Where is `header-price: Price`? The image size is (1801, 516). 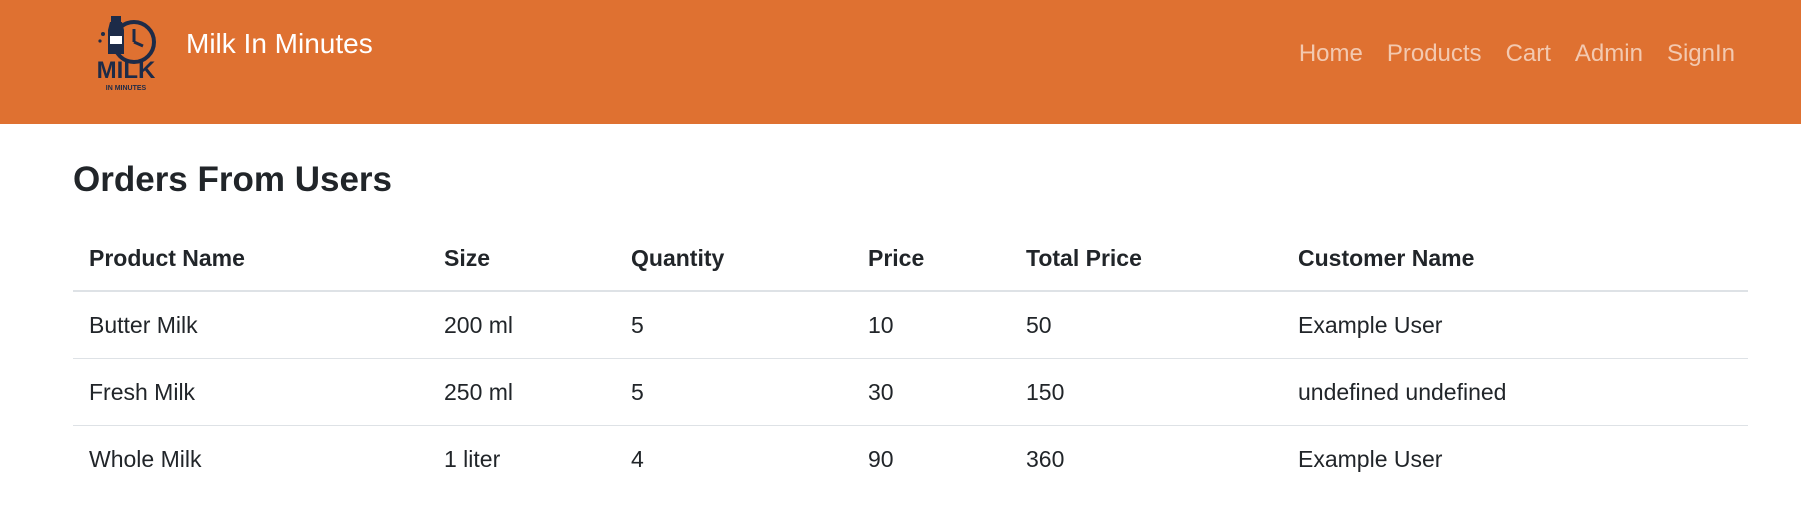 header-price: Price is located at coordinates (931, 259).